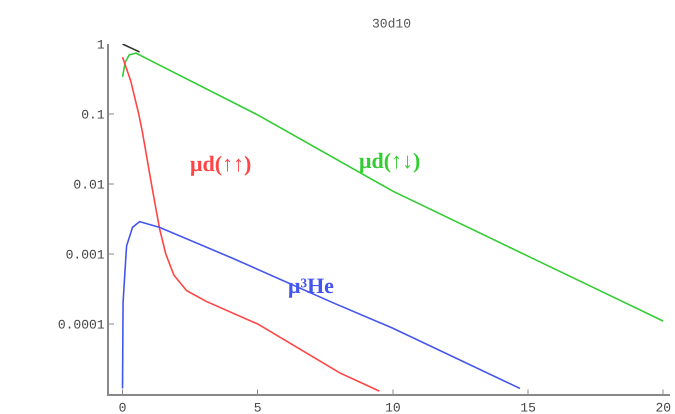  I want to click on series-label: μd(↑↑), so click(221, 163).